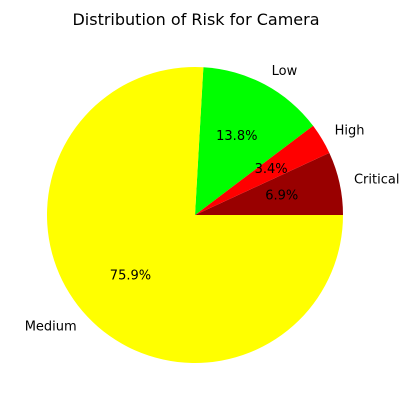  I want to click on percent-label-low: 13.8%, so click(236, 136).